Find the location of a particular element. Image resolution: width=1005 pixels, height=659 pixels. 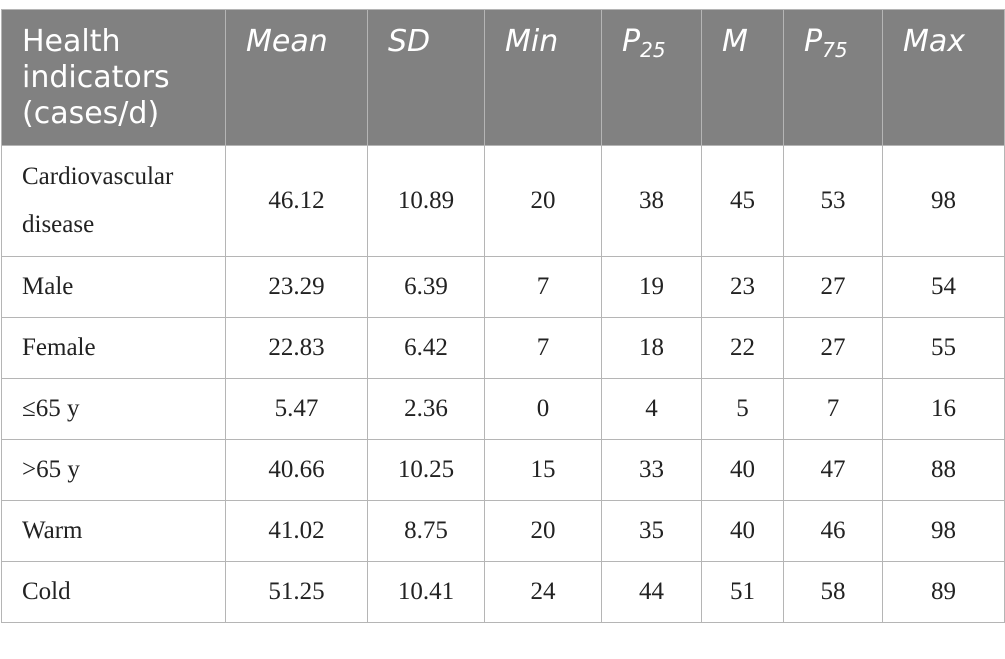

cell-median: 45 is located at coordinates (742, 201).